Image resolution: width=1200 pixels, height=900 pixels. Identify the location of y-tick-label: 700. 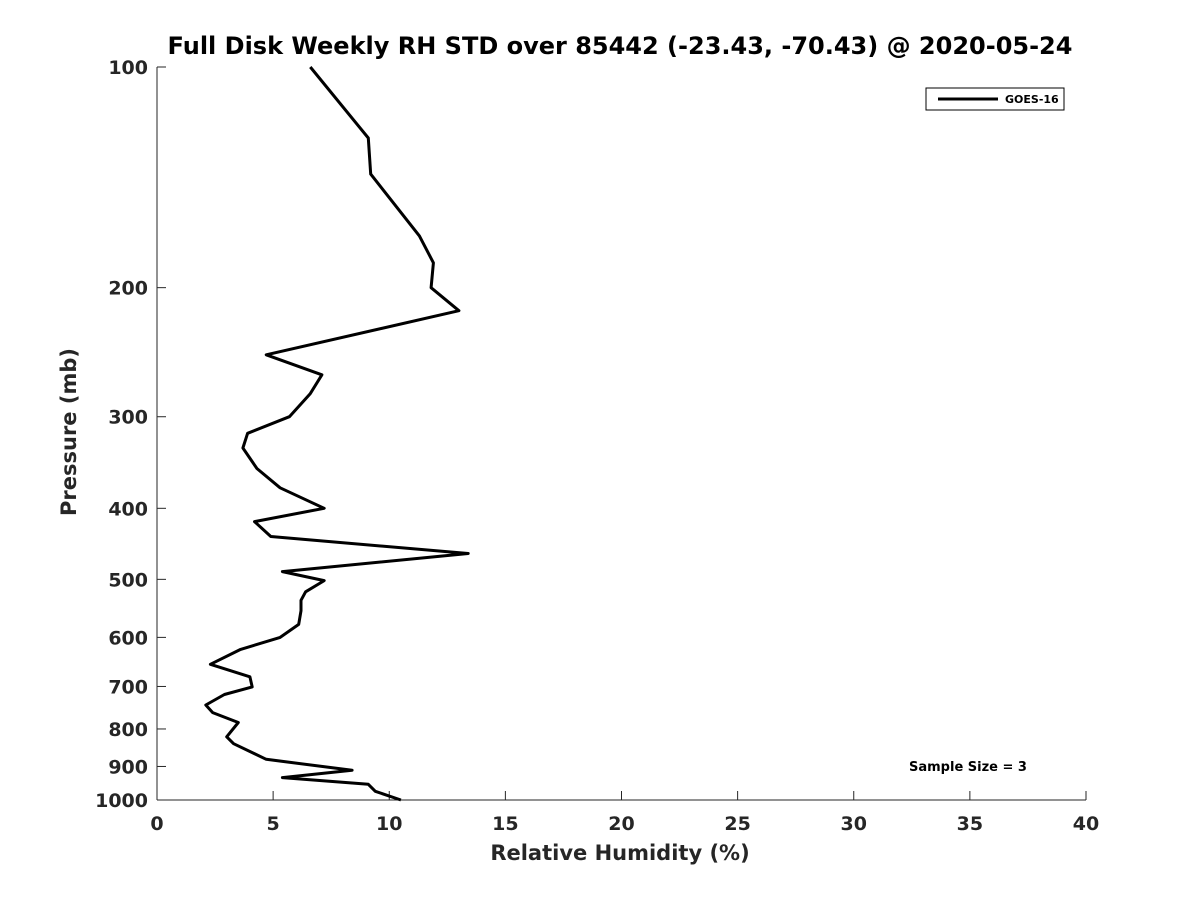
(128, 687).